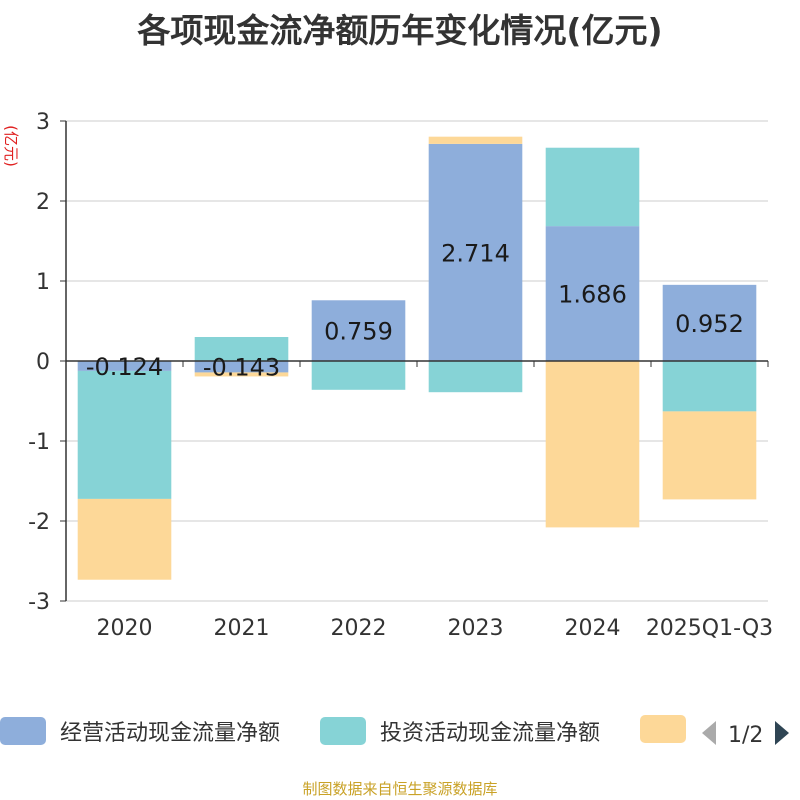  What do you see at coordinates (359, 628) in the screenshot?
I see `x-tick-label: 2022` at bounding box center [359, 628].